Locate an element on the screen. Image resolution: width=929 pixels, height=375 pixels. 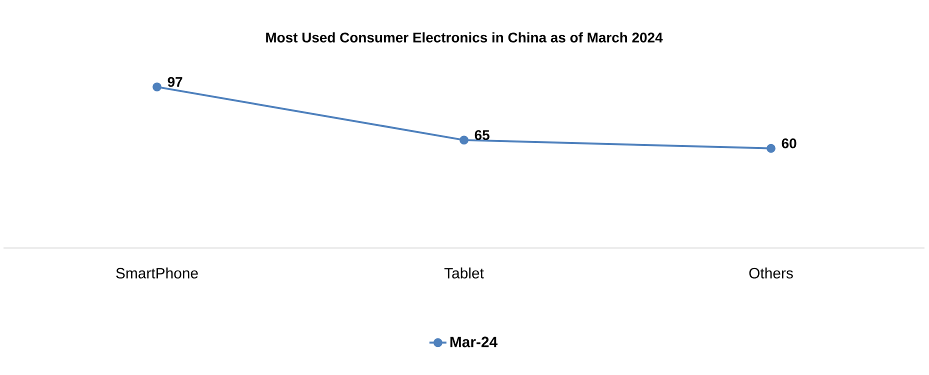
data-label: 65 is located at coordinates (482, 135).